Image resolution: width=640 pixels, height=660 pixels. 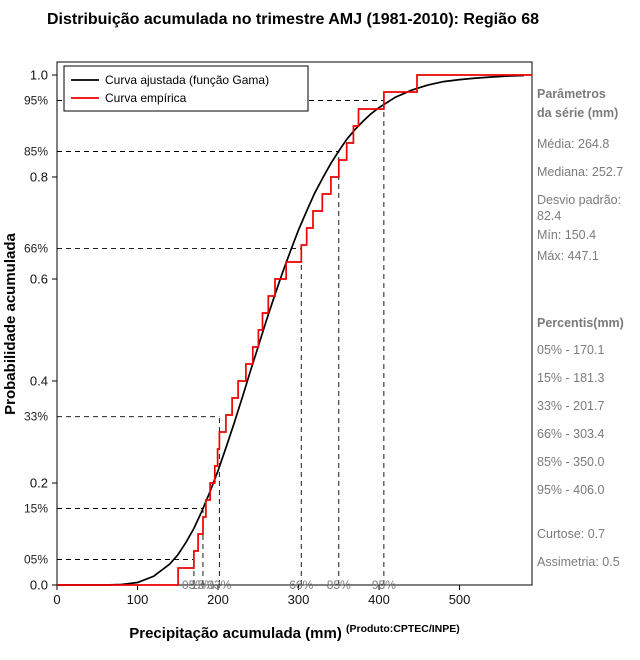 What do you see at coordinates (460, 599) in the screenshot?
I see `x-tick-label: 500` at bounding box center [460, 599].